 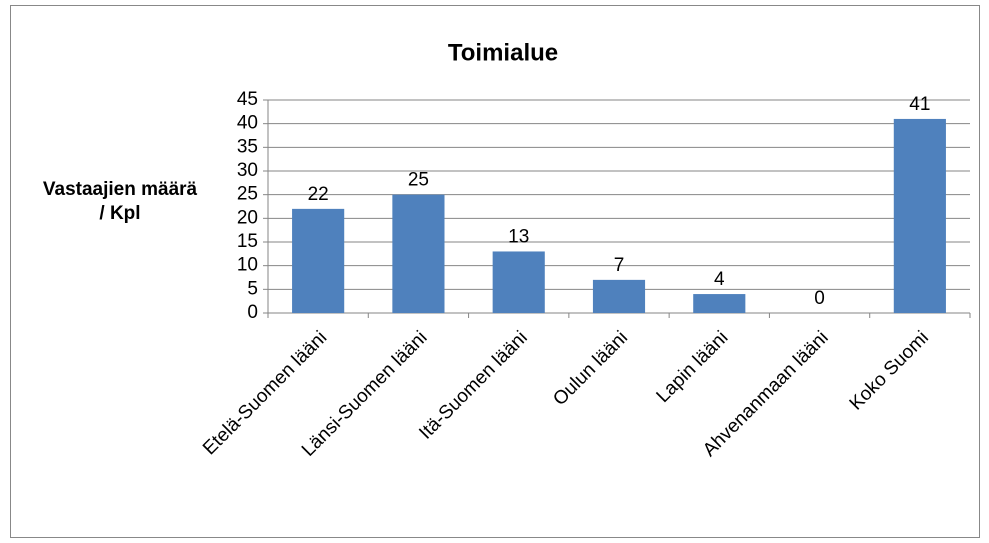 I want to click on data-label: 25, so click(x=418, y=180).